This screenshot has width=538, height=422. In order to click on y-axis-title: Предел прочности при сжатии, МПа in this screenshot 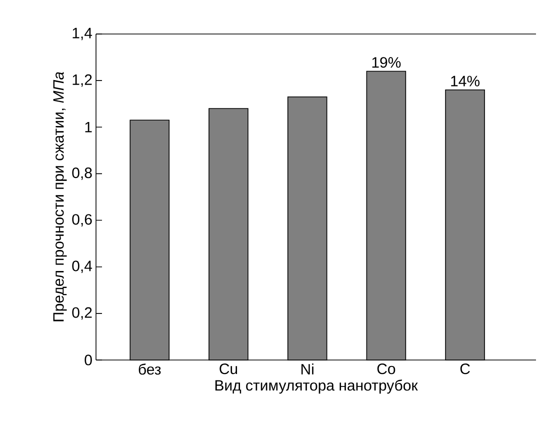, I will do `click(60, 197)`.